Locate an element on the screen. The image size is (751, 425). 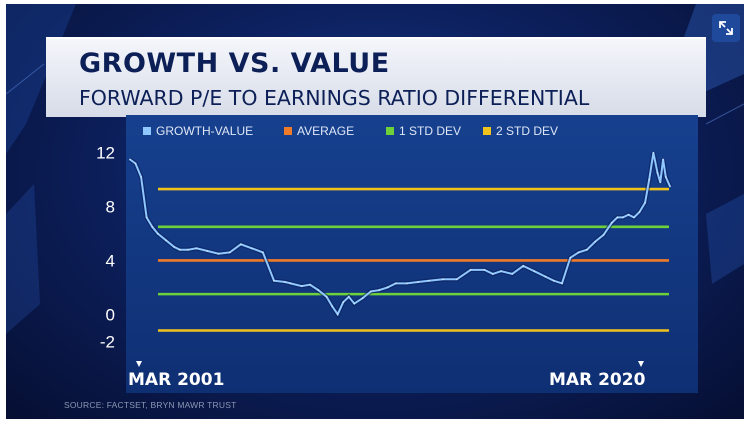
legend-average: AVERAGE is located at coordinates (319, 131).